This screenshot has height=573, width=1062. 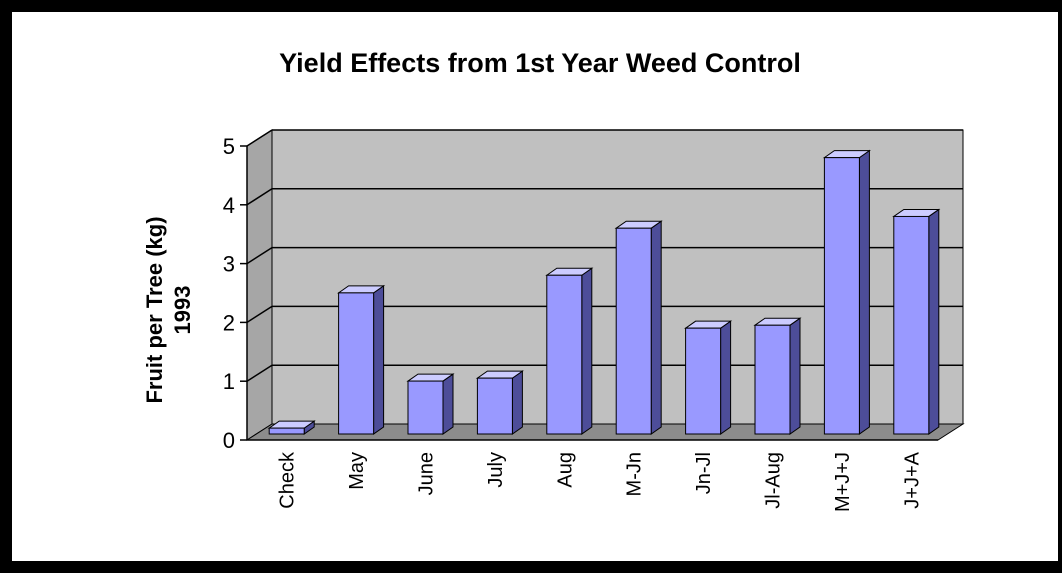 I want to click on x-tick-label-0: Check, so click(x=288, y=480).